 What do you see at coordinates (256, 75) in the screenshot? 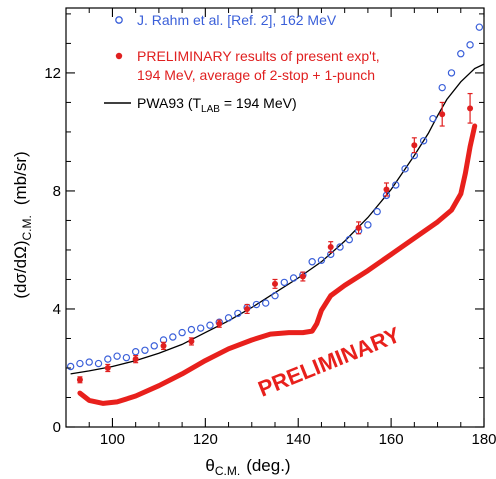
I see `legend-label-present-line2: 194 MeV, average of 2-stop + 1-punch` at bounding box center [256, 75].